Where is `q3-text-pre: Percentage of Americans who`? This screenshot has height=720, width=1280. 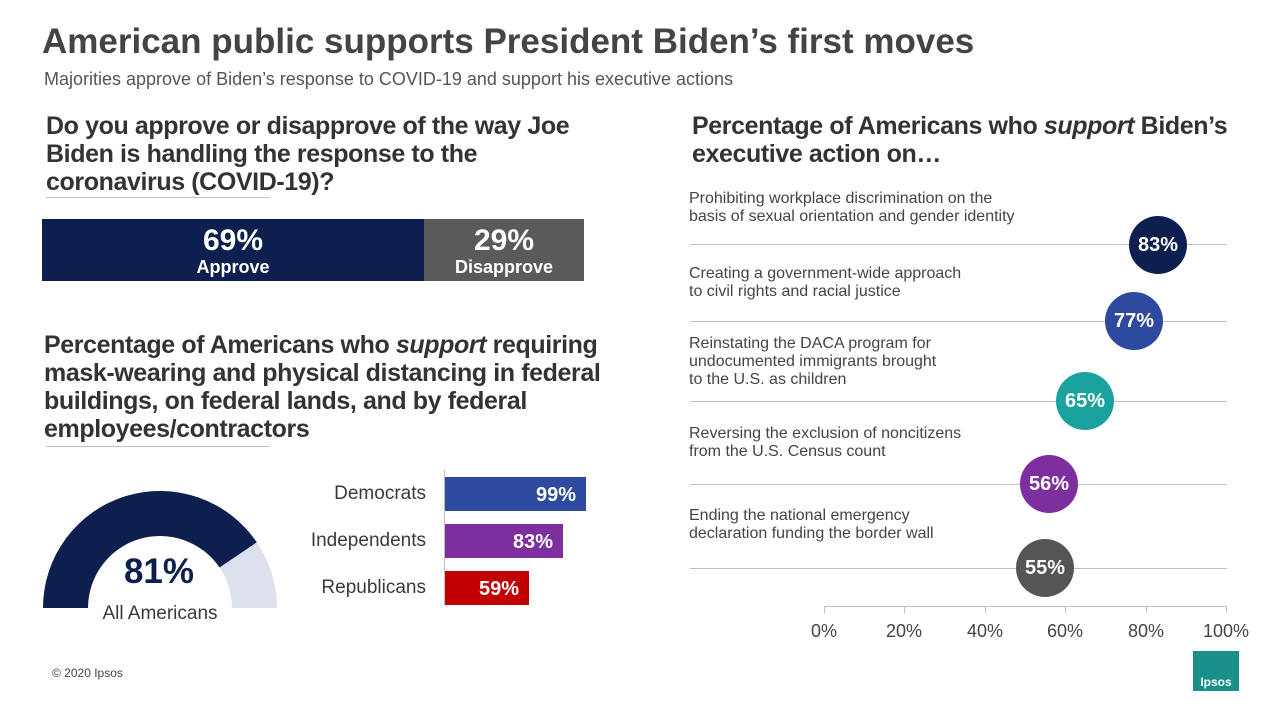
q3-text-pre: Percentage of Americans who is located at coordinates (868, 126).